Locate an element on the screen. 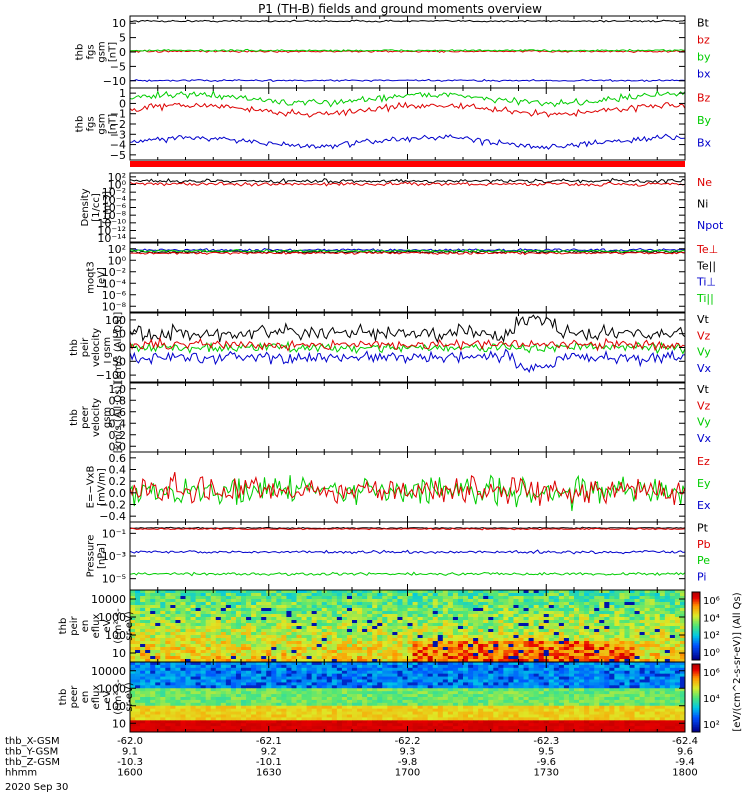  y-axis-label: [nPa] is located at coordinates (102, 556).